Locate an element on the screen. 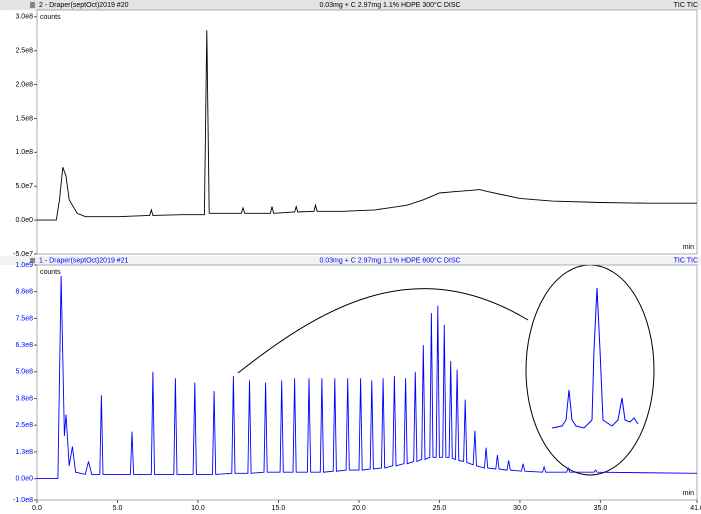  y-tick-label: 1.0e9 is located at coordinates (24, 265).